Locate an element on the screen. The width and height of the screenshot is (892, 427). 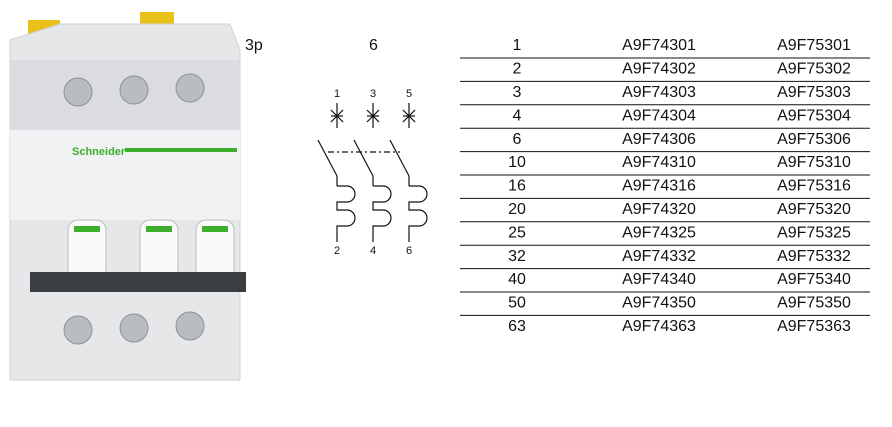
table-cell: A9F74325 is located at coordinates (659, 232).